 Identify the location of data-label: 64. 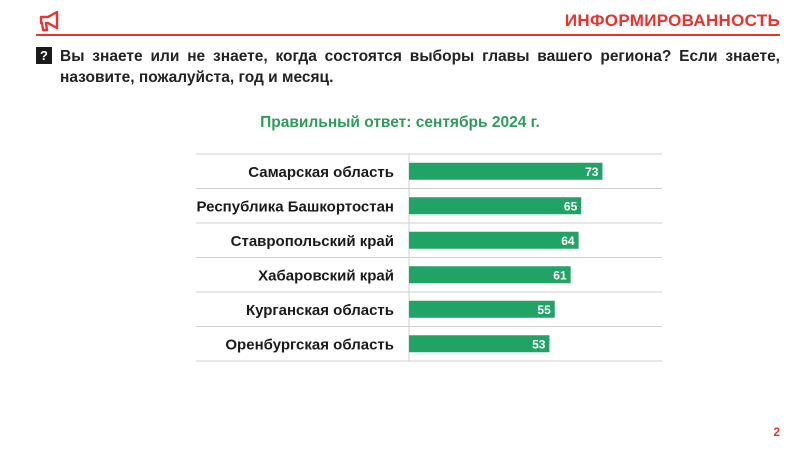
(568, 241).